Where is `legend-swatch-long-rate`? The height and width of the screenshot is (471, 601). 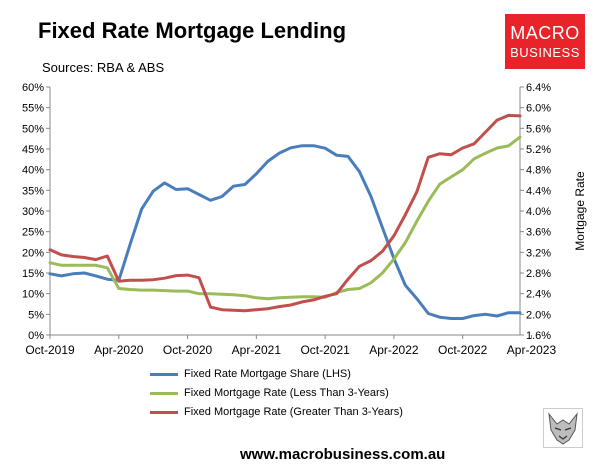 legend-swatch-long-rate is located at coordinates (164, 412).